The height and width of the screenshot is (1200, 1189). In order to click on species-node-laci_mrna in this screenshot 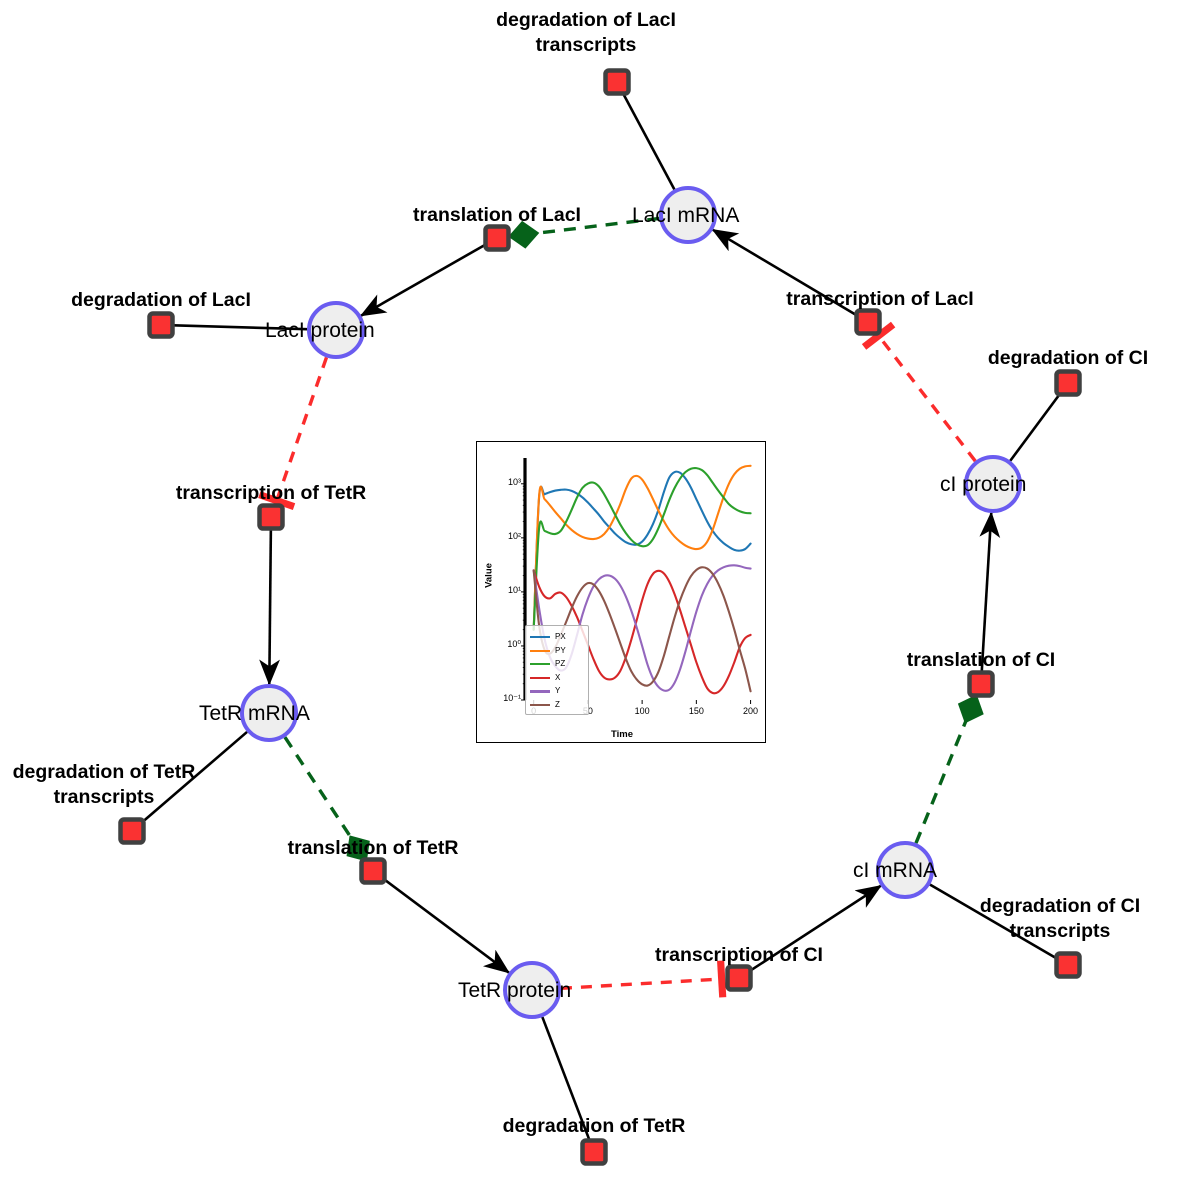, I will do `click(688, 215)`.